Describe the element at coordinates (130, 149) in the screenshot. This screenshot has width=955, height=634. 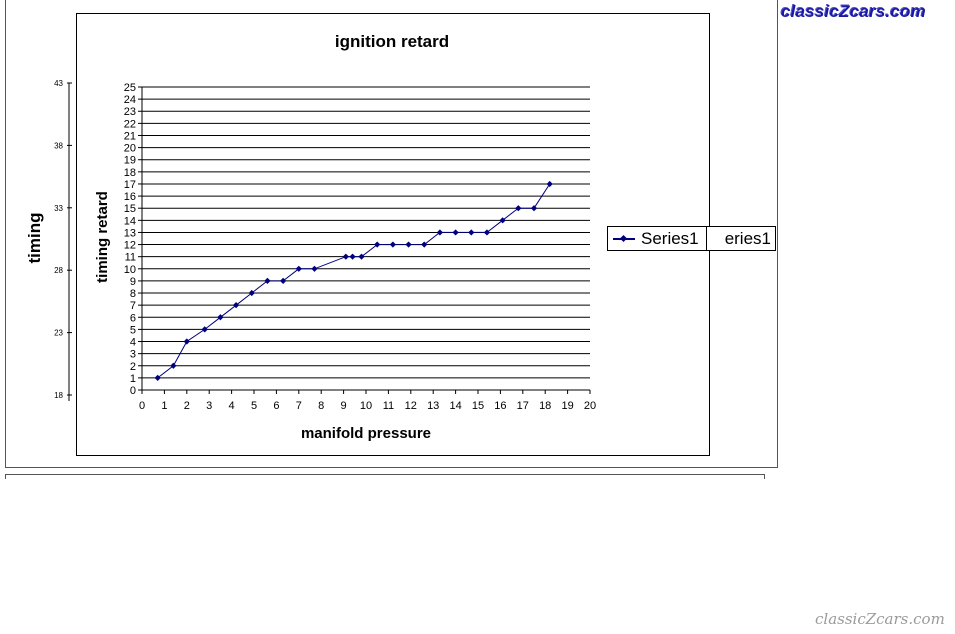
I see `y-tick-label-20: 20` at that location.